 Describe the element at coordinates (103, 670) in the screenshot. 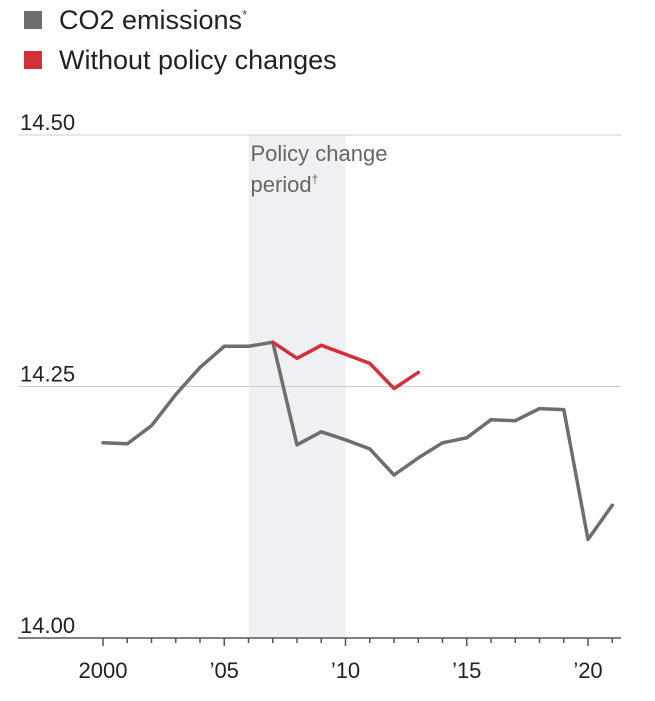

I see `x-tick-label-2000: 2000` at that location.